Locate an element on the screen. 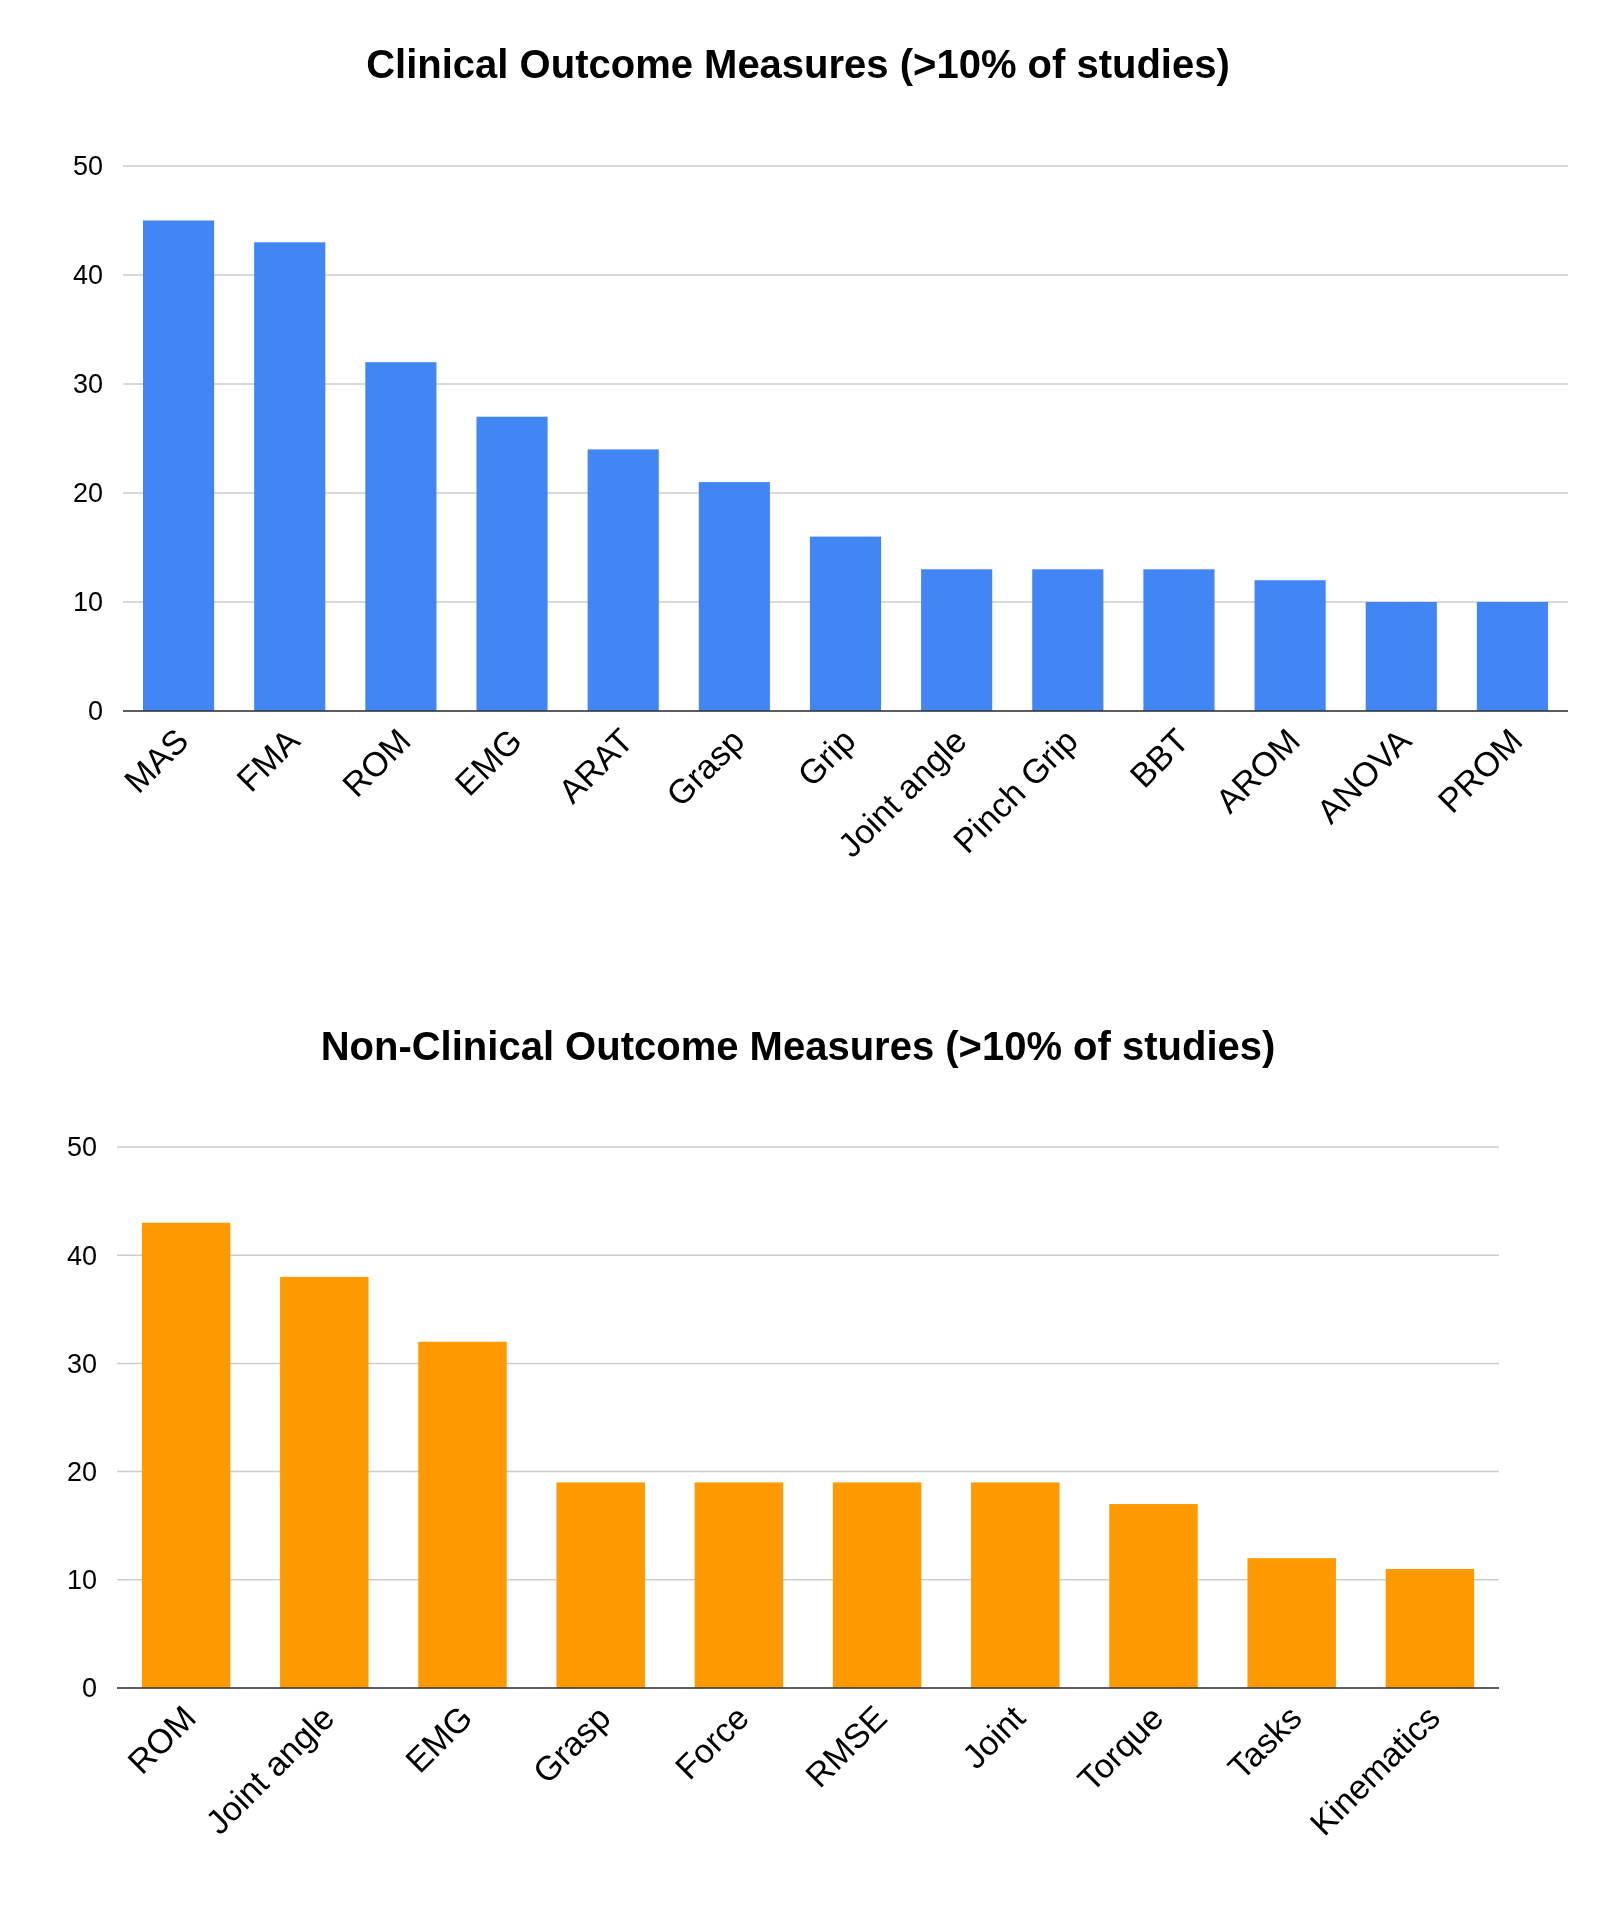  x-tick-label: Grip is located at coordinates (826, 757).